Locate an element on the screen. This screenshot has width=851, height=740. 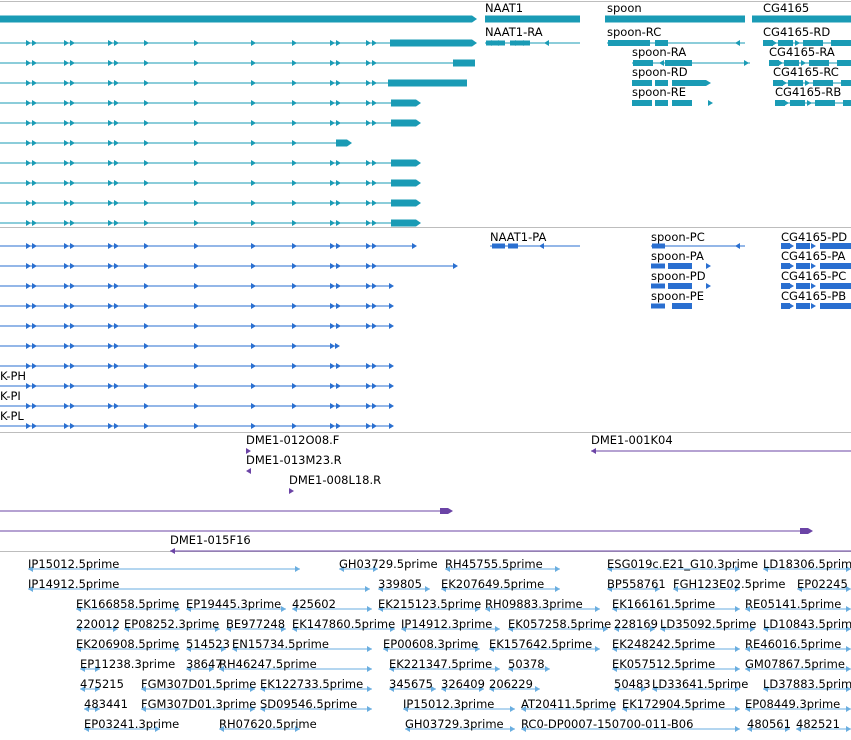
est-label: FGM307D01.5prime is located at coordinates (199, 684).